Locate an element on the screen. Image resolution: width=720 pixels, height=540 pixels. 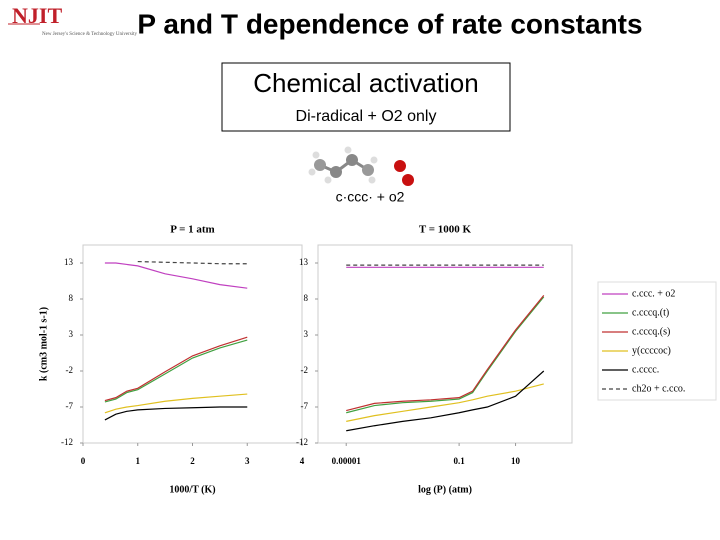
x-tick-label: 1 is located at coordinates (138, 461).